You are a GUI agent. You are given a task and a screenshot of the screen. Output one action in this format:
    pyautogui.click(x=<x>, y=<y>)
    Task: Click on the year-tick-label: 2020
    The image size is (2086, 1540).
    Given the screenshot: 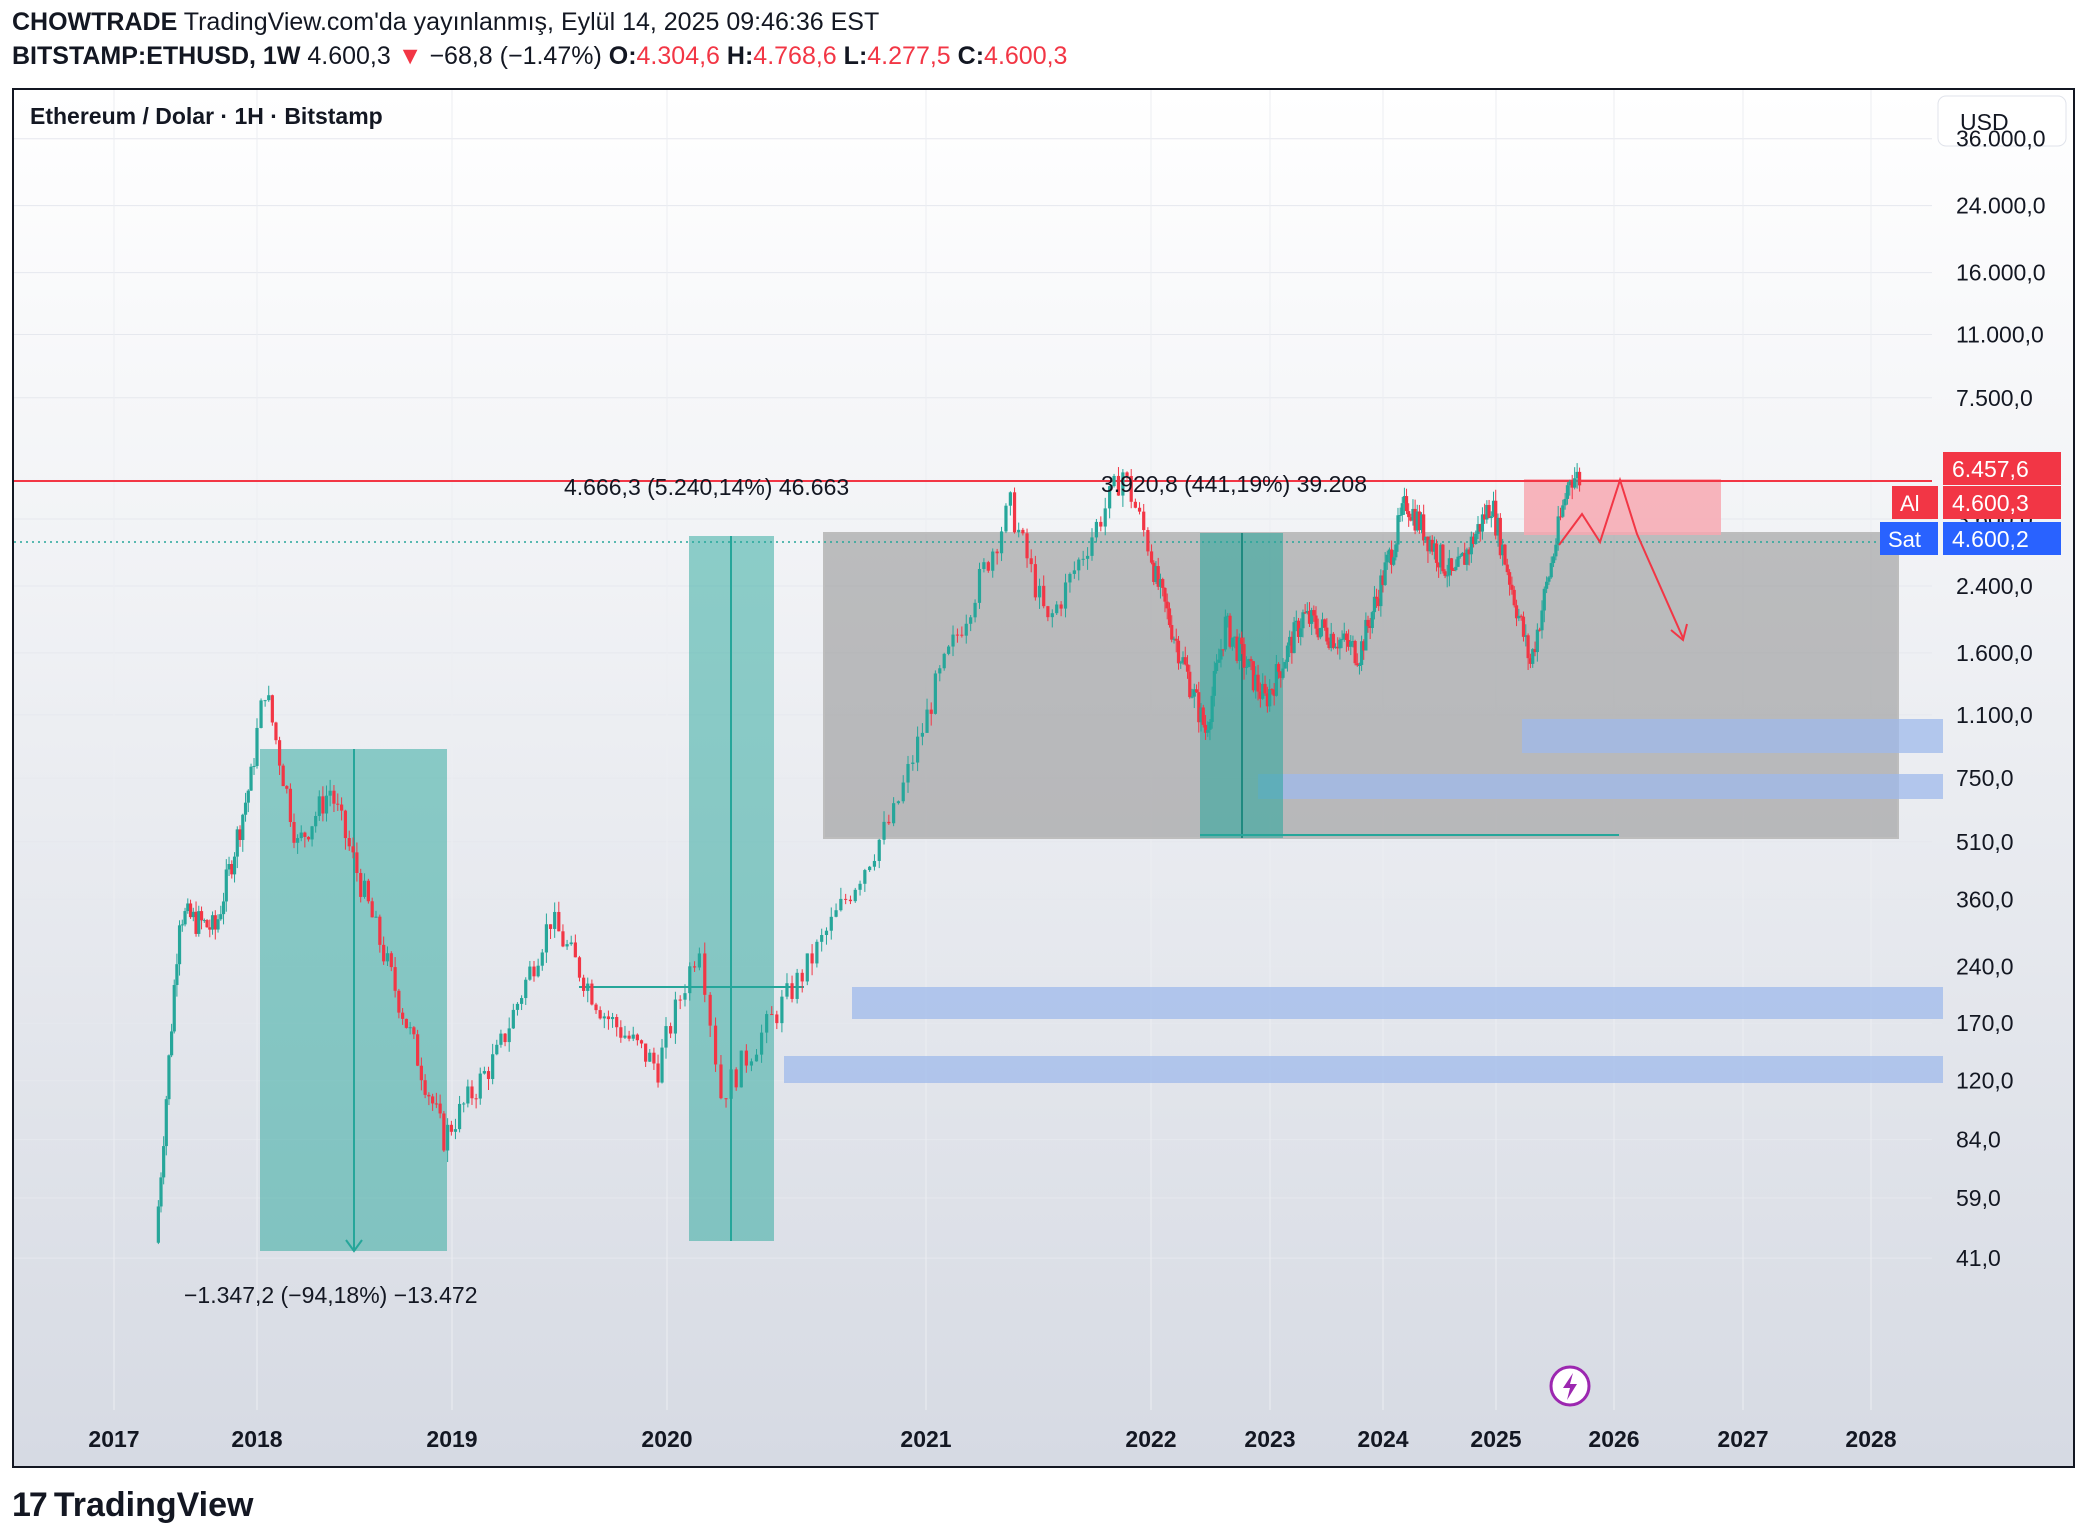 What is the action you would take?
    pyautogui.click(x=666, y=1439)
    